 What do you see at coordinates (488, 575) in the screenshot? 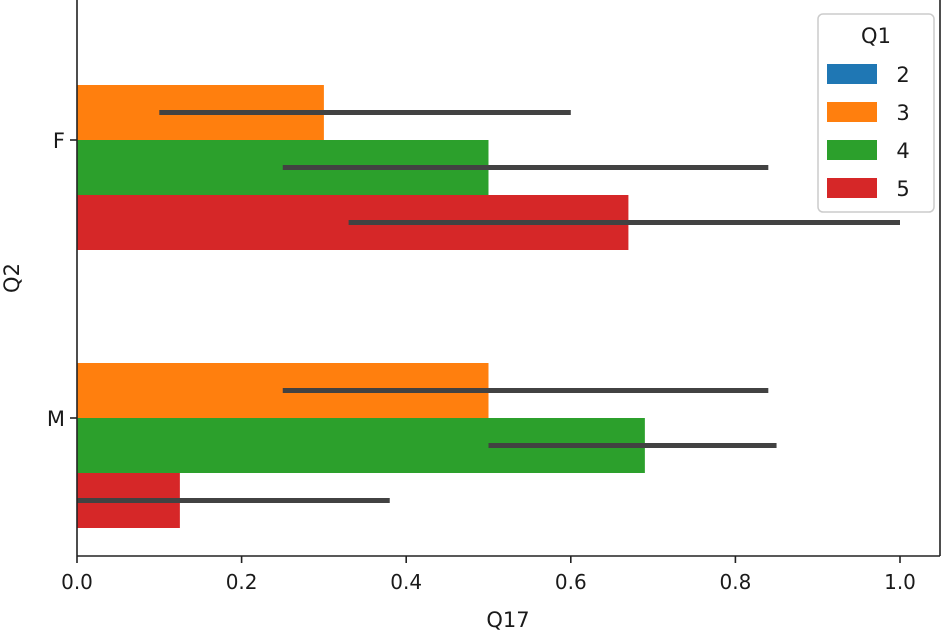
I see `x-axis-ticks: 0.0 0.2 0.4 0.6 0.8 1.0` at bounding box center [488, 575].